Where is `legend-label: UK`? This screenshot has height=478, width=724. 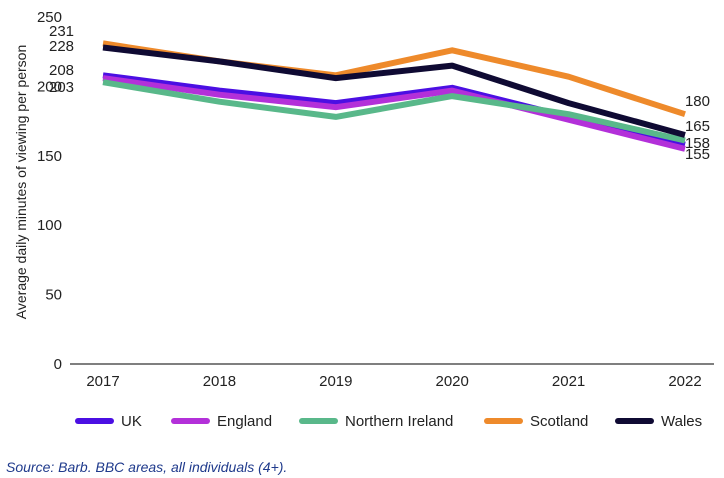 legend-label: UK is located at coordinates (131, 421).